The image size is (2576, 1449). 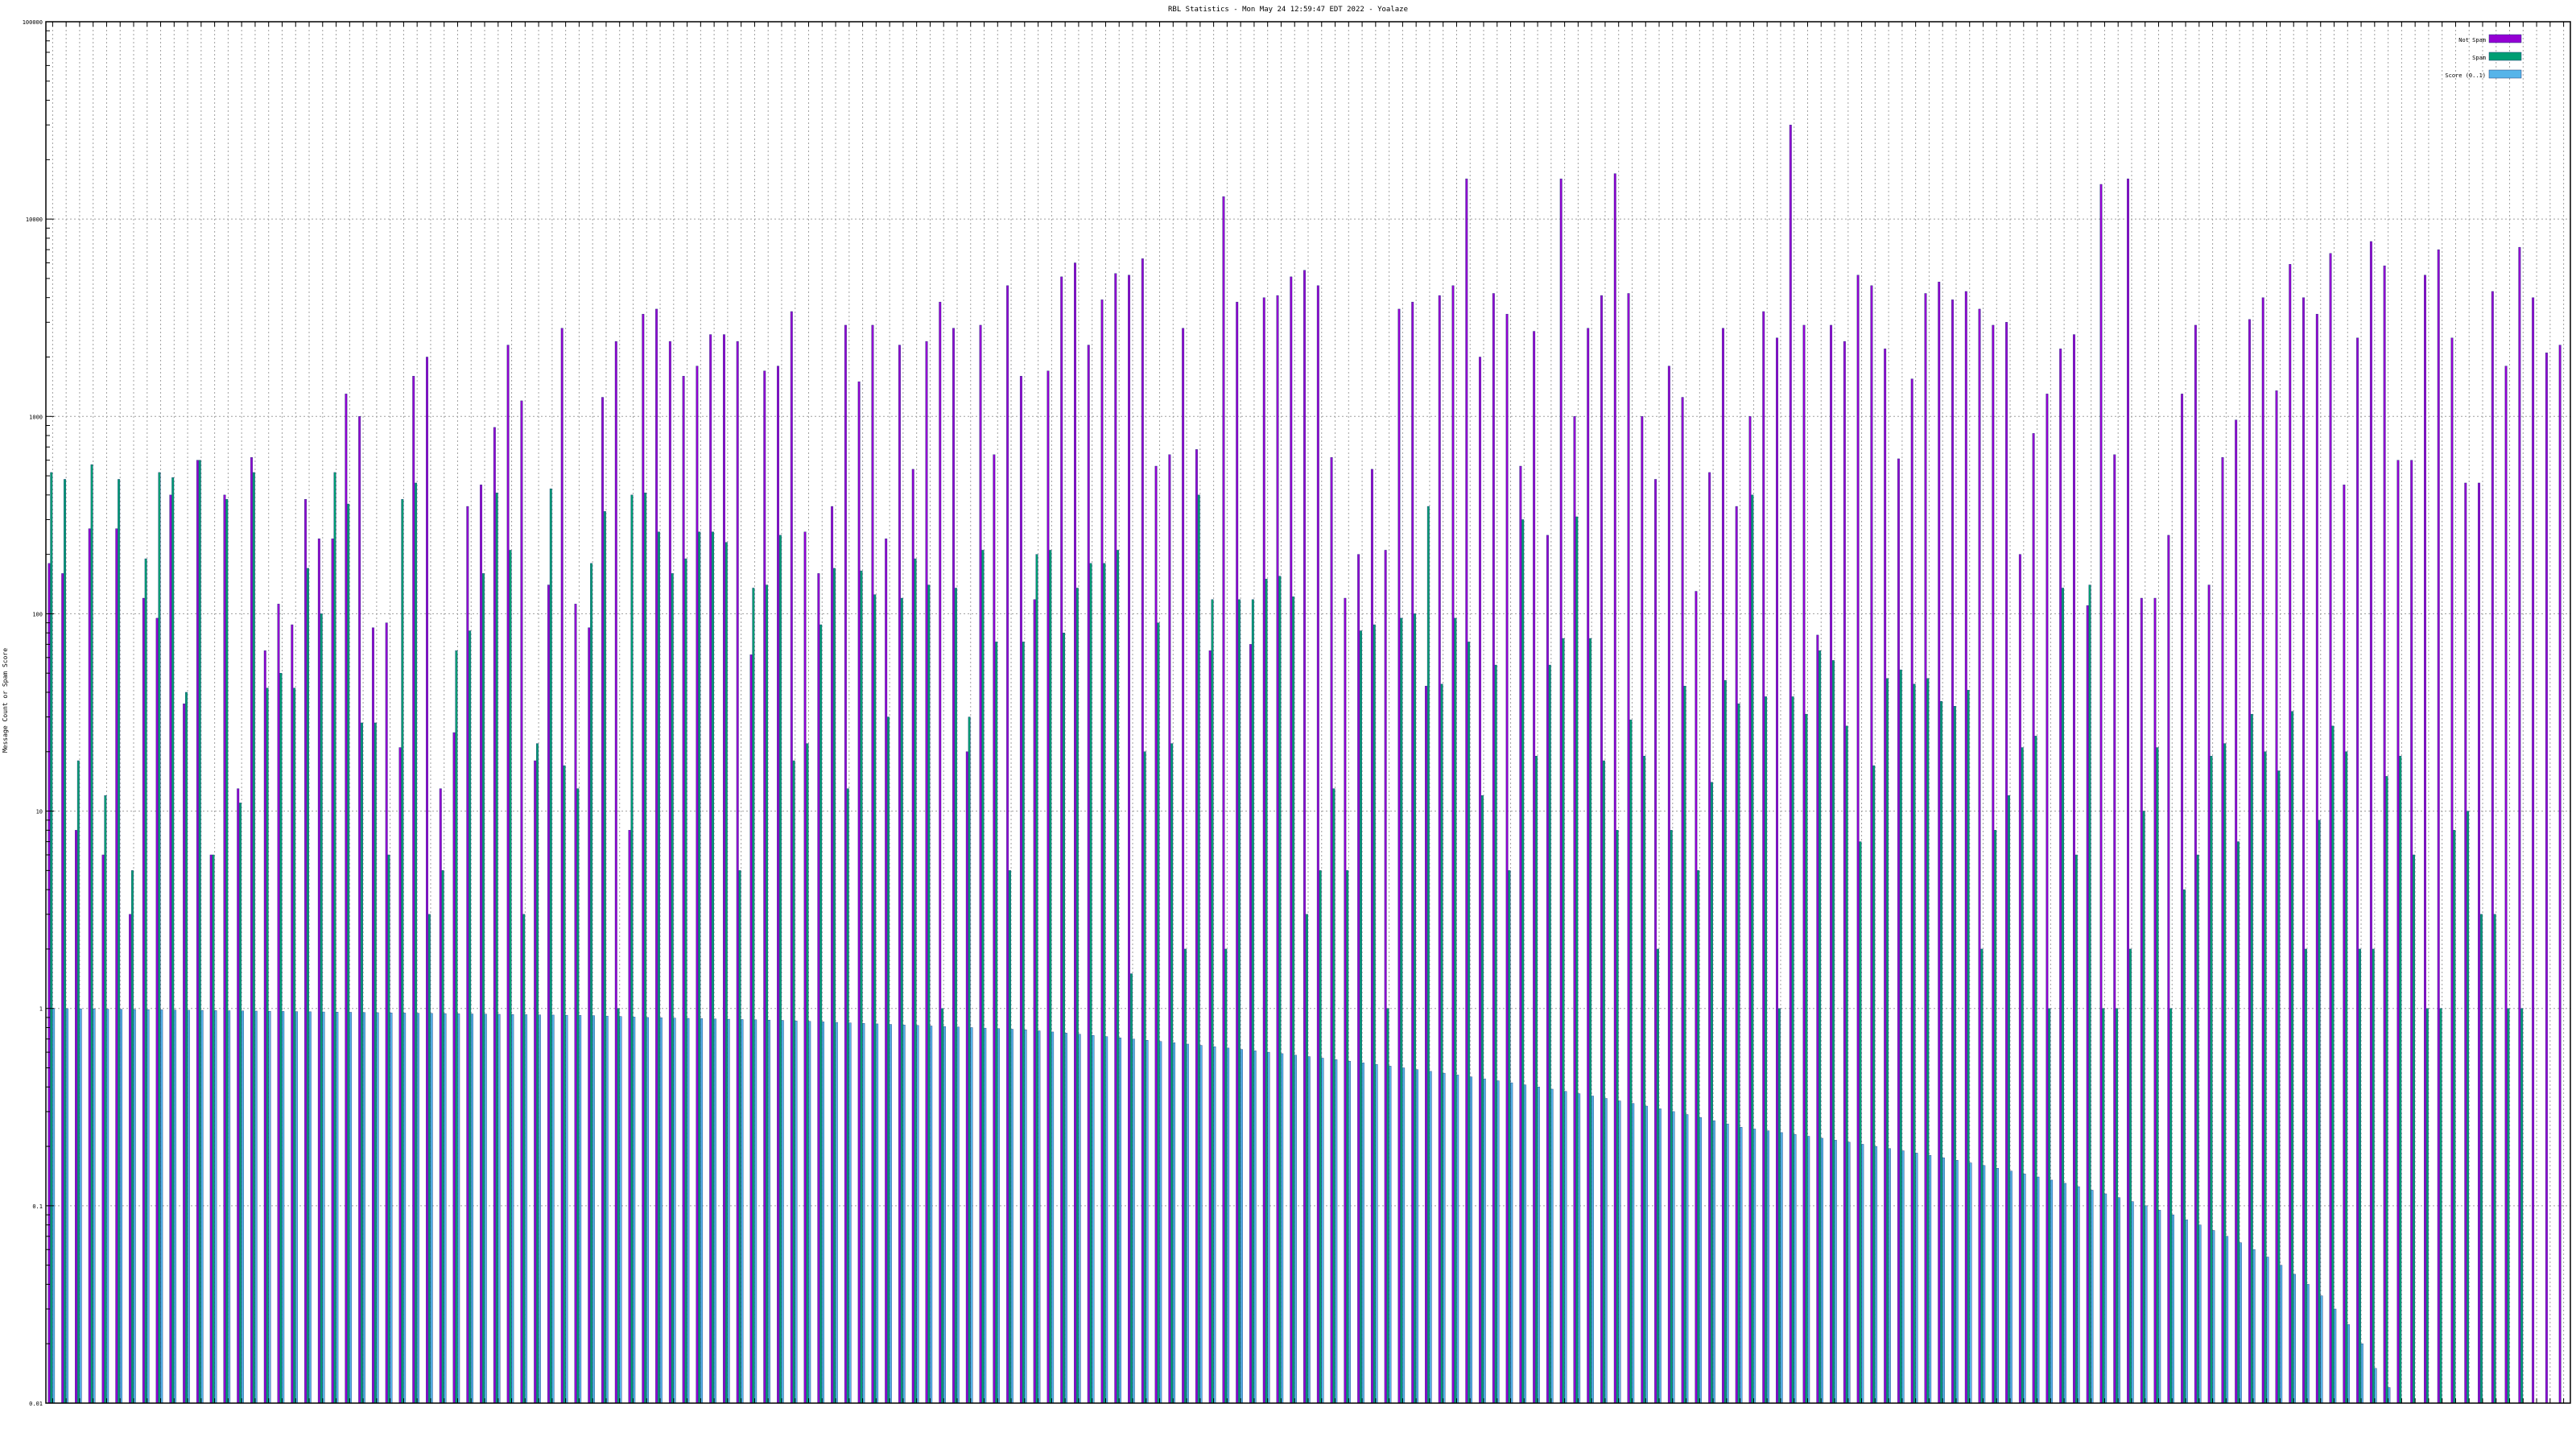 I want to click on y-tick-label: 0.1, so click(x=37, y=1206).